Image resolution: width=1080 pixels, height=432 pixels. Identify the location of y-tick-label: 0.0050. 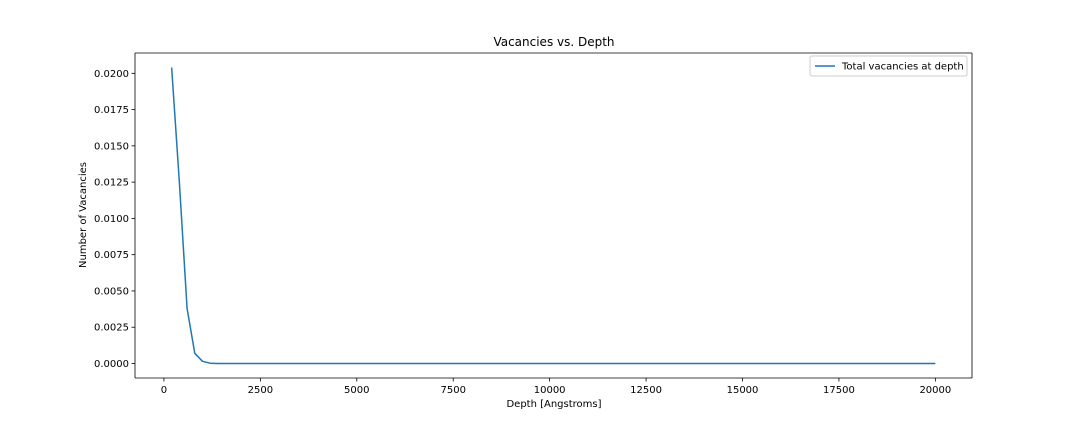
(111, 291).